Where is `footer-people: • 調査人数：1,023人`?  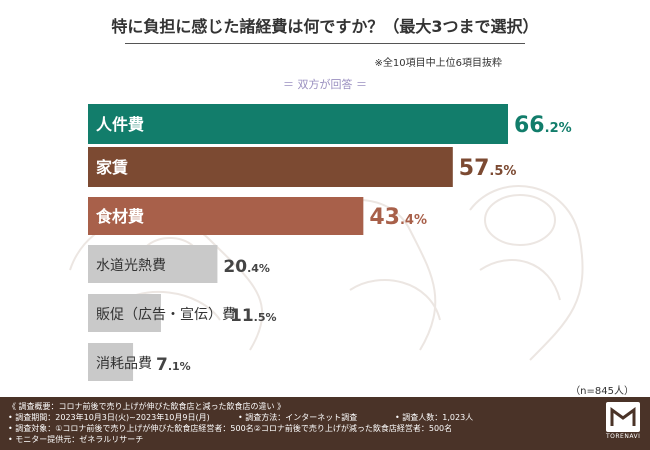 footer-people: • 調査人数：1,023人 is located at coordinates (434, 417).